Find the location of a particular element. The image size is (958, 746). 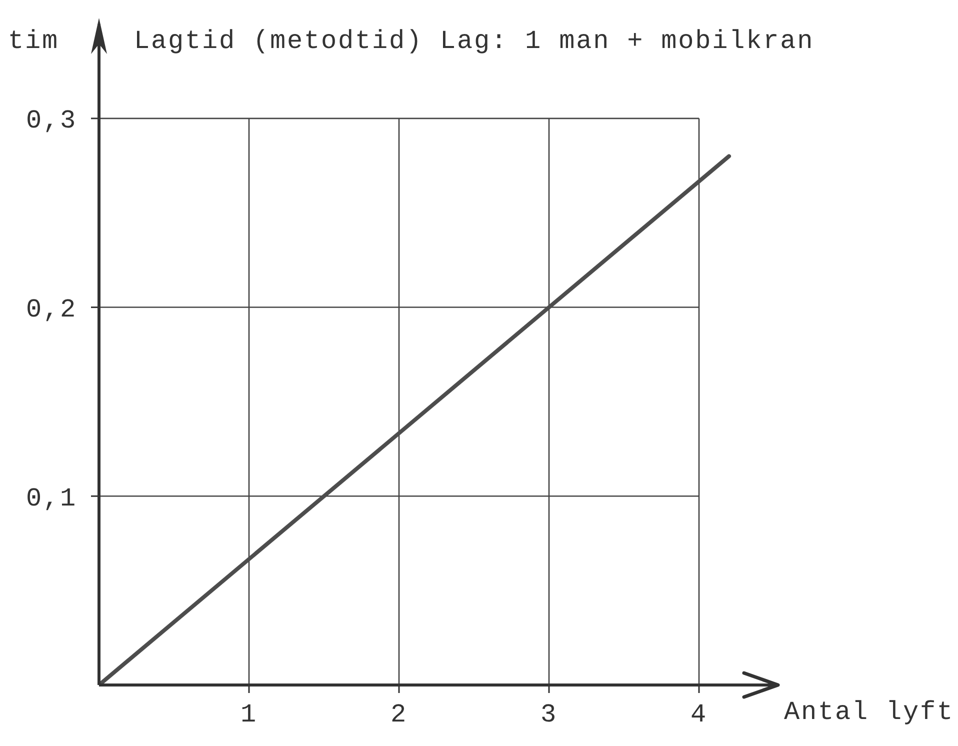

y-tick-label: 0,1 is located at coordinates (51, 498).